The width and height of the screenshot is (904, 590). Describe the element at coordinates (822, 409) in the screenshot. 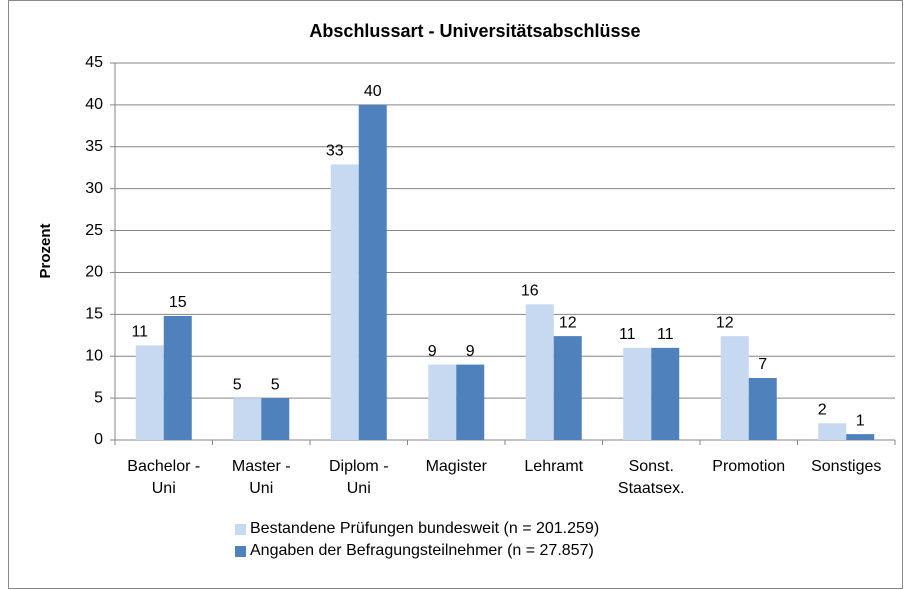

I see `data-label: 2` at that location.